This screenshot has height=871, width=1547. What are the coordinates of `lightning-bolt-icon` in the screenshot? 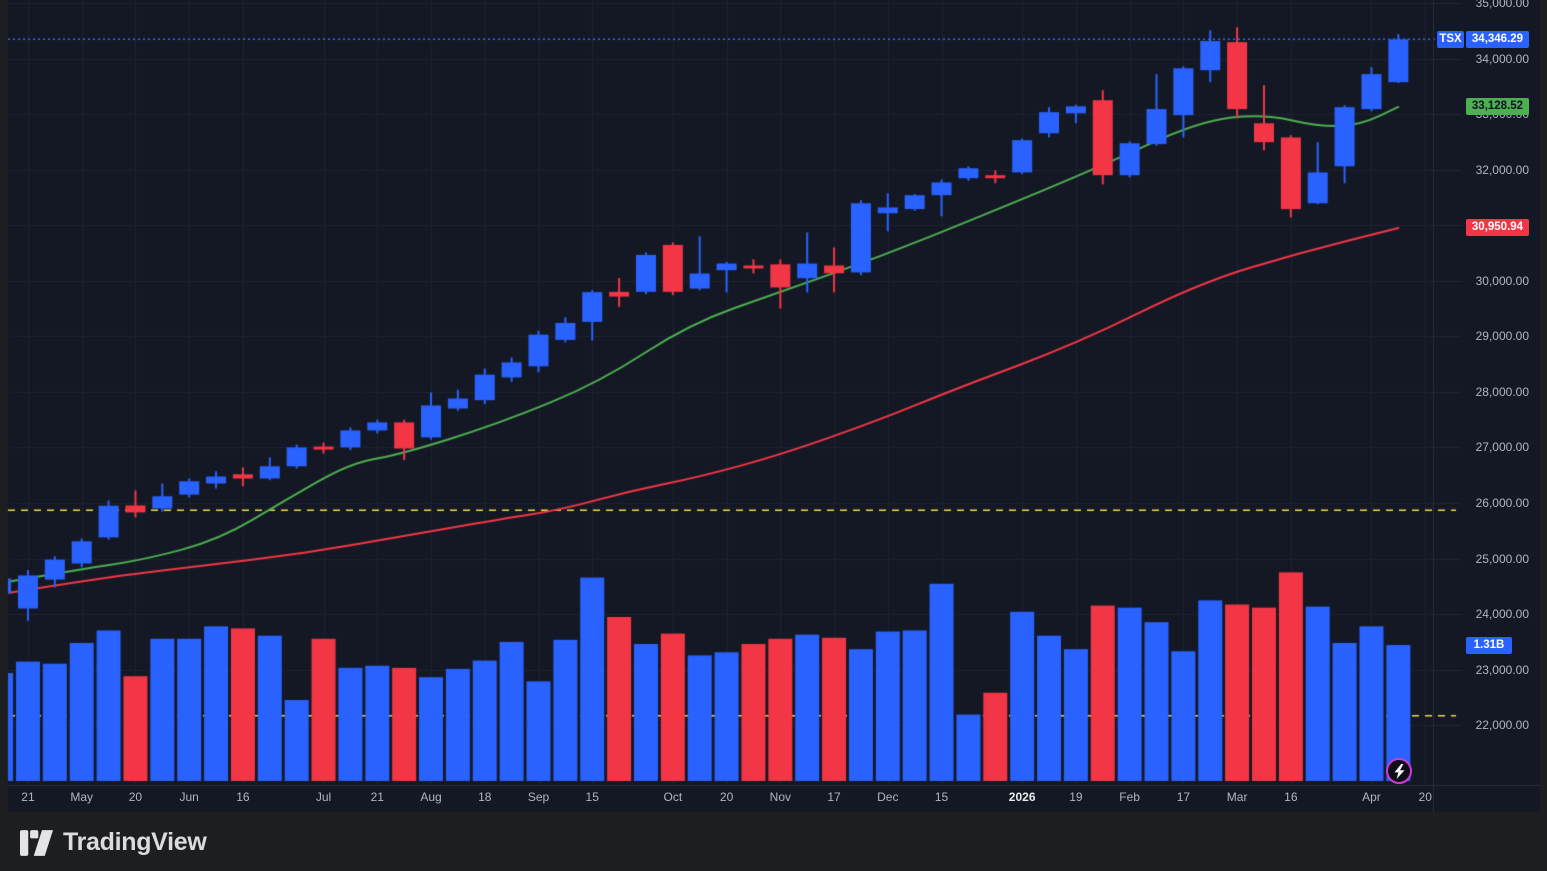 It's located at (1399, 771).